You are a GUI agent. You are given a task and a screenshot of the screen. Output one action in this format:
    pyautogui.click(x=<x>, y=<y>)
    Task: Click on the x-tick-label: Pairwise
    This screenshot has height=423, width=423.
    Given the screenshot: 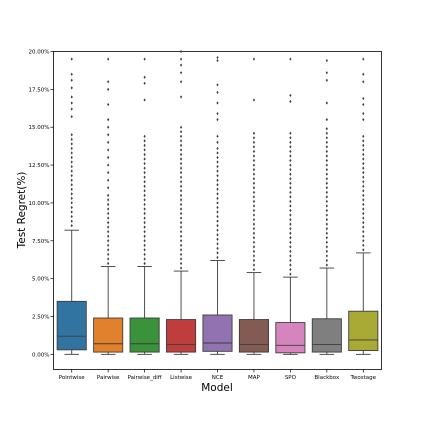 What is the action you would take?
    pyautogui.click(x=108, y=378)
    